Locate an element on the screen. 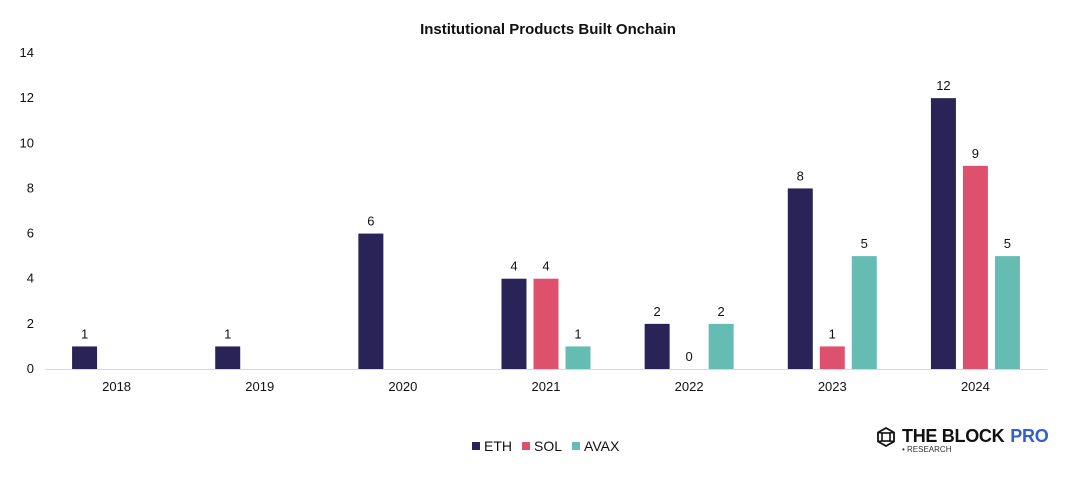 This screenshot has height=478, width=1086. y-tick-label: 6 is located at coordinates (30, 233).